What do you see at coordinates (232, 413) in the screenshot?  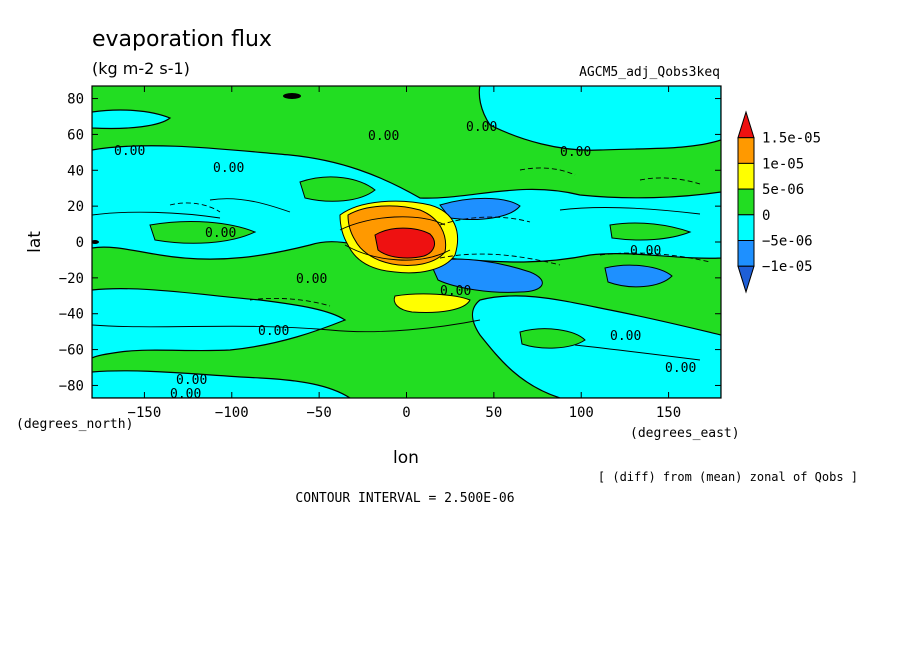 I see `x-tick-label: −100` at bounding box center [232, 413].